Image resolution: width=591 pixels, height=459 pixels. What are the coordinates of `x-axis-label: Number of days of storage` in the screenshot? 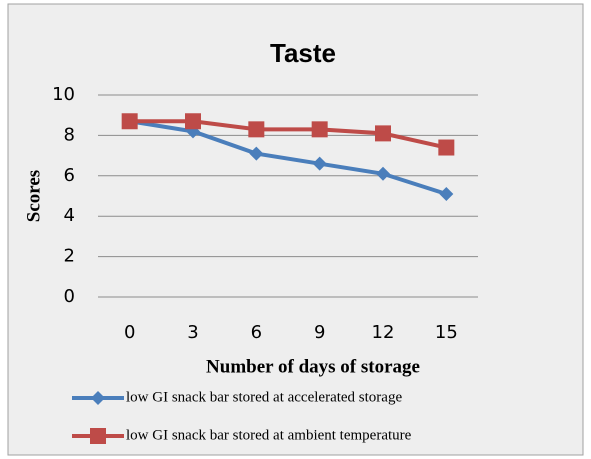 It's located at (313, 366).